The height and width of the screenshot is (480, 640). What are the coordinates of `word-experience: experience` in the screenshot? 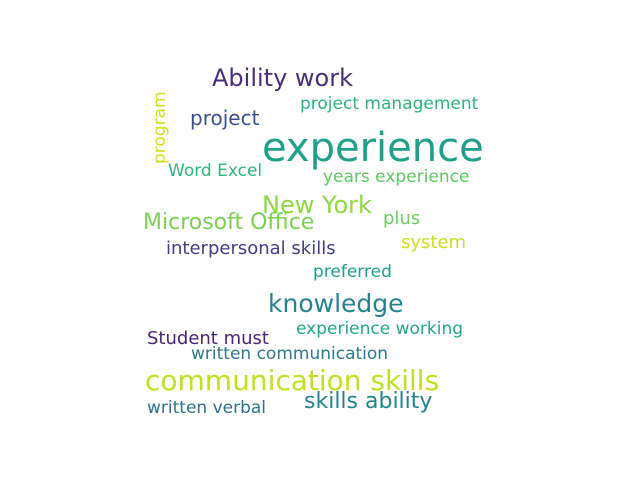 It's located at (373, 148).